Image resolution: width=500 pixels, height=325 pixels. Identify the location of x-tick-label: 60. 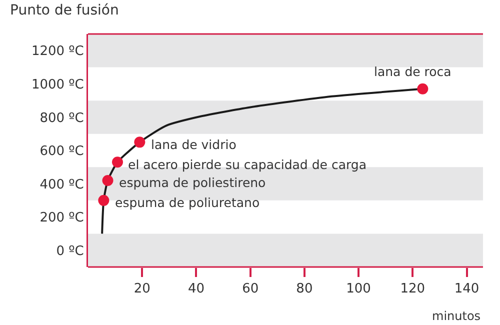
(250, 289).